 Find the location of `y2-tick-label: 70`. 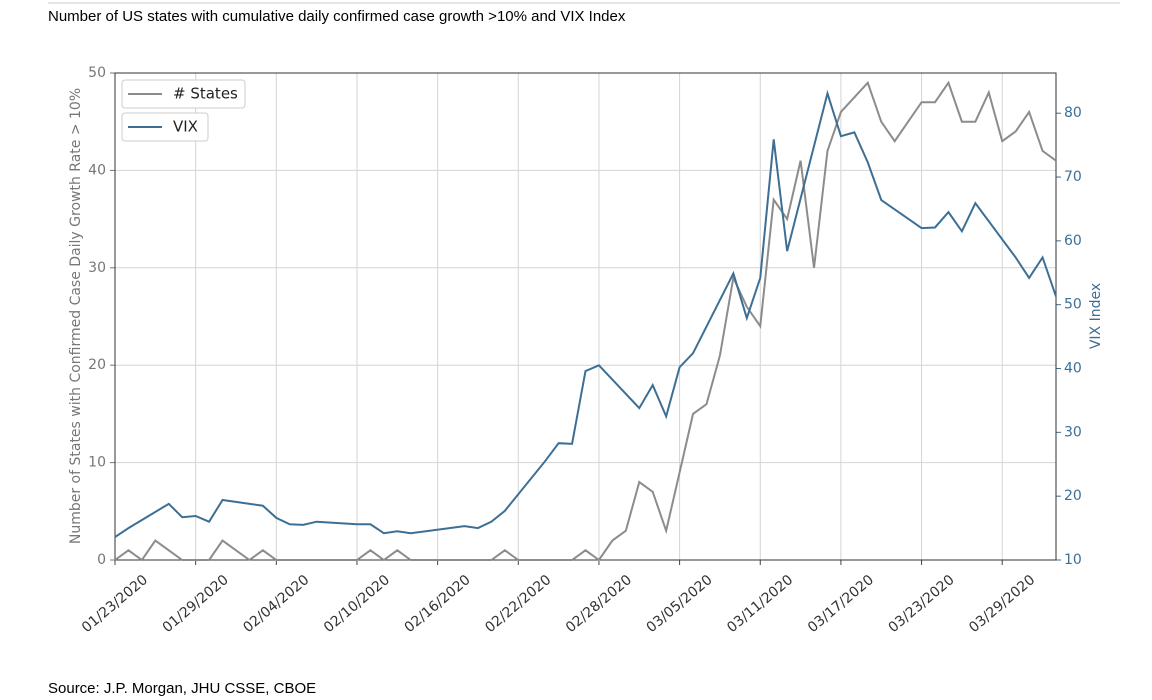

y2-tick-label: 70 is located at coordinates (1073, 177).